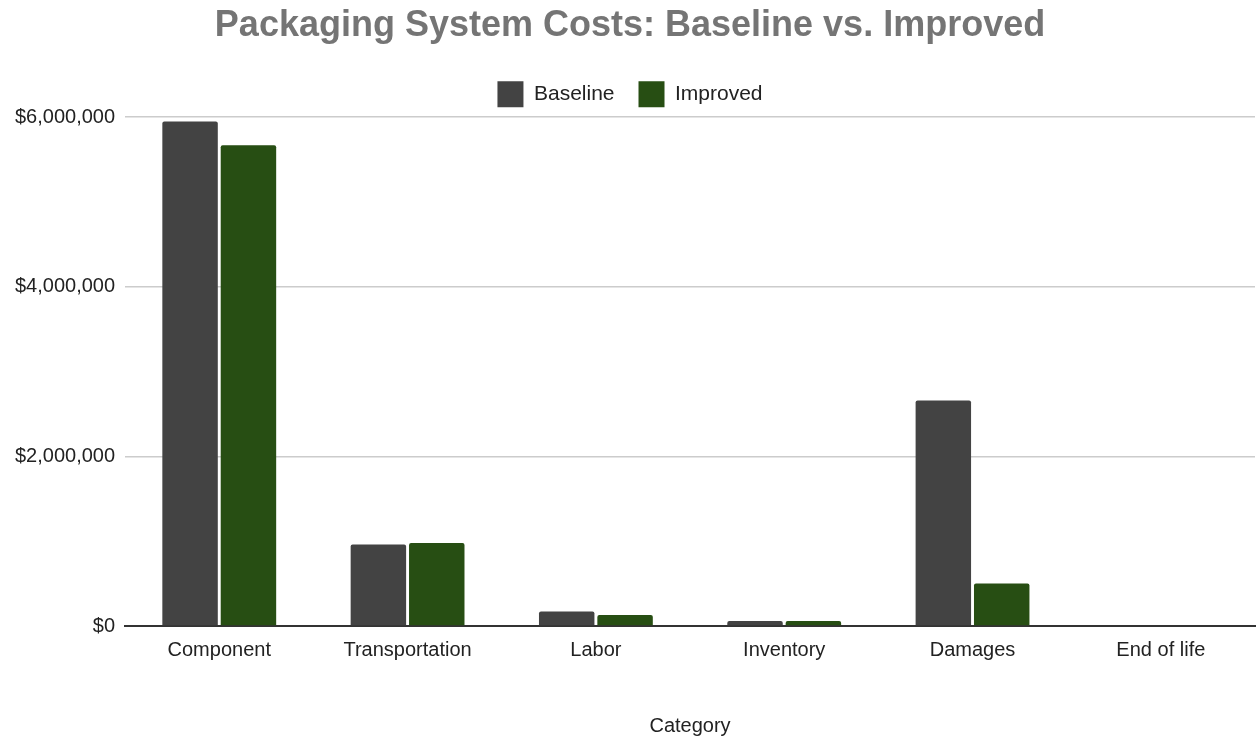 The image size is (1257, 742). I want to click on y-tick-label: $4,000,000, so click(65, 285).